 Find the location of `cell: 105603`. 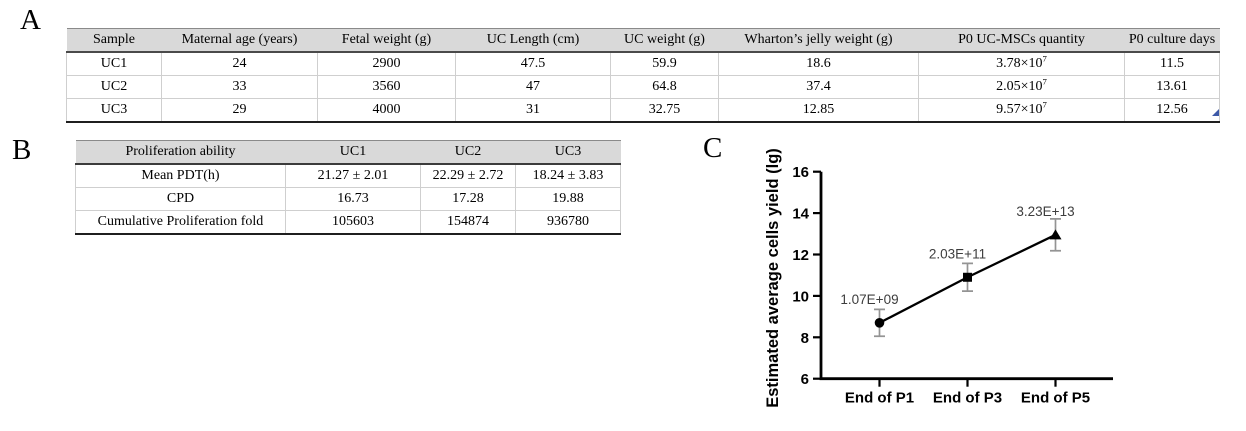

cell: 105603 is located at coordinates (353, 222).